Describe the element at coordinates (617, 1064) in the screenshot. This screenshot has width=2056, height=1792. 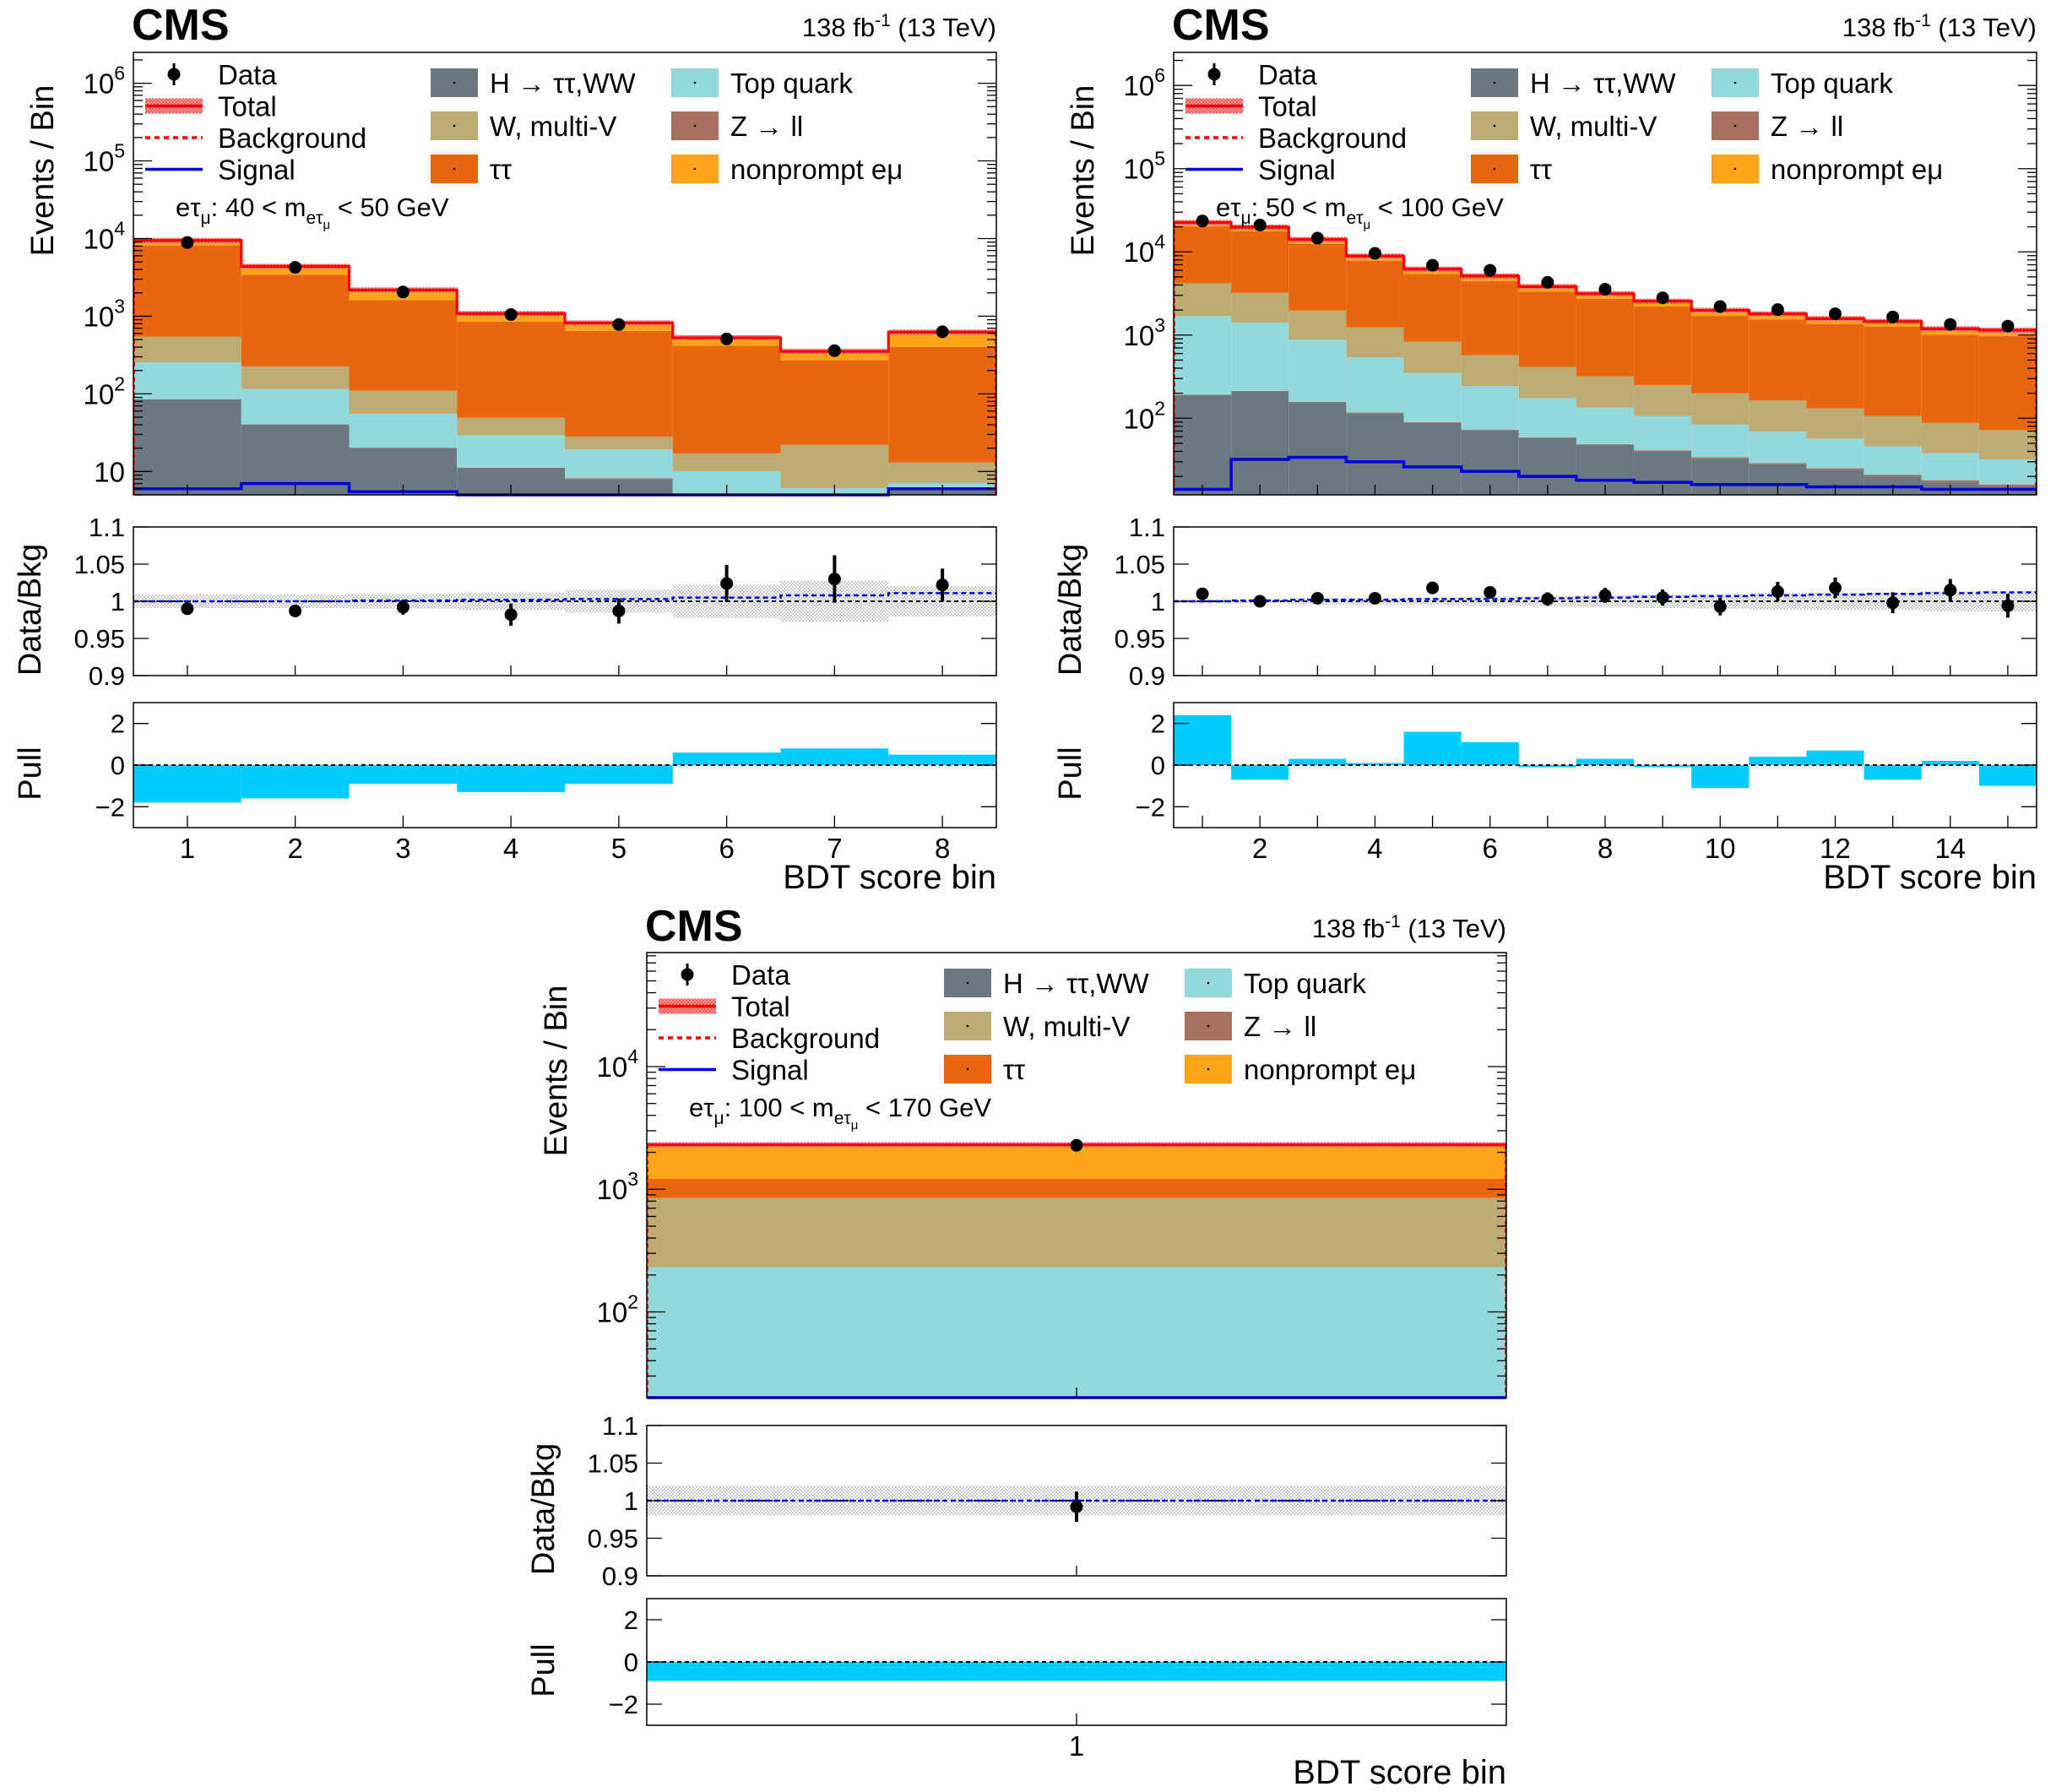
I see `y-tick-label: 10⁴` at that location.